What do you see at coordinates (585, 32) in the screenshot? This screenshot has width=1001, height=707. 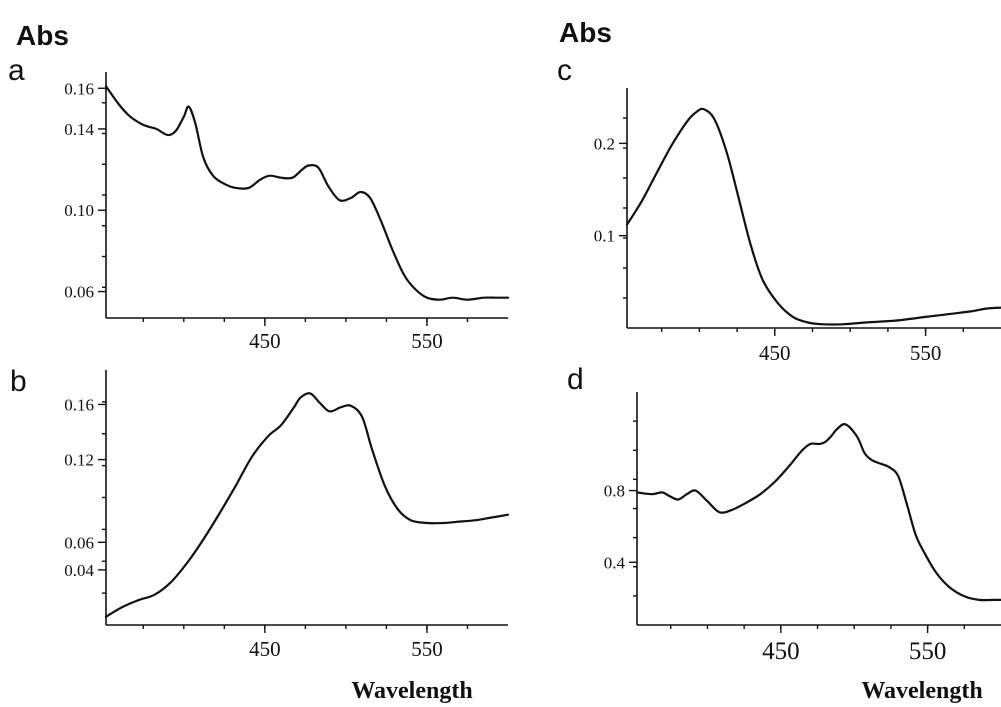 I see `abs-label-right: Abs` at bounding box center [585, 32].